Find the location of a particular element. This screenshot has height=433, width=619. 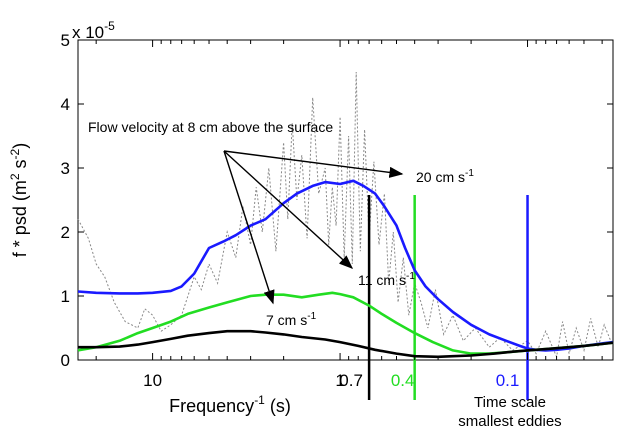

x-tick-label-2: 0.7 is located at coordinates (351, 380).